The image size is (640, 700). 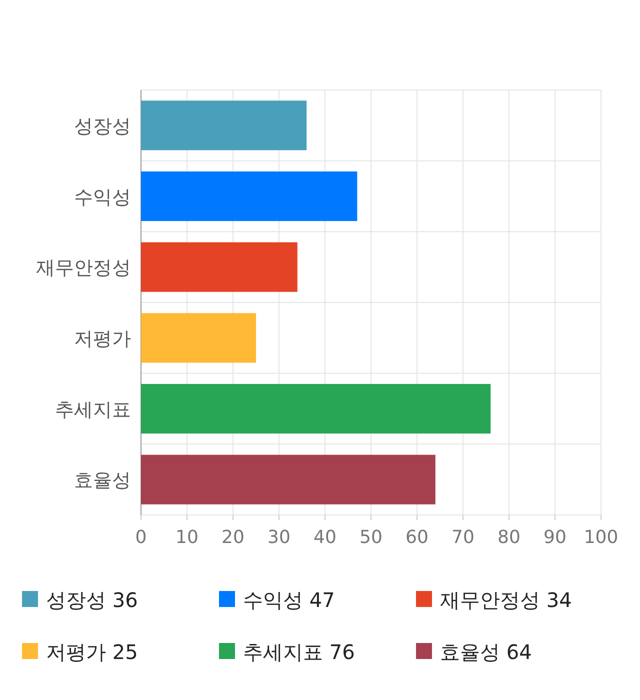 What do you see at coordinates (463, 537) in the screenshot?
I see `x-tick-label: 70` at bounding box center [463, 537].